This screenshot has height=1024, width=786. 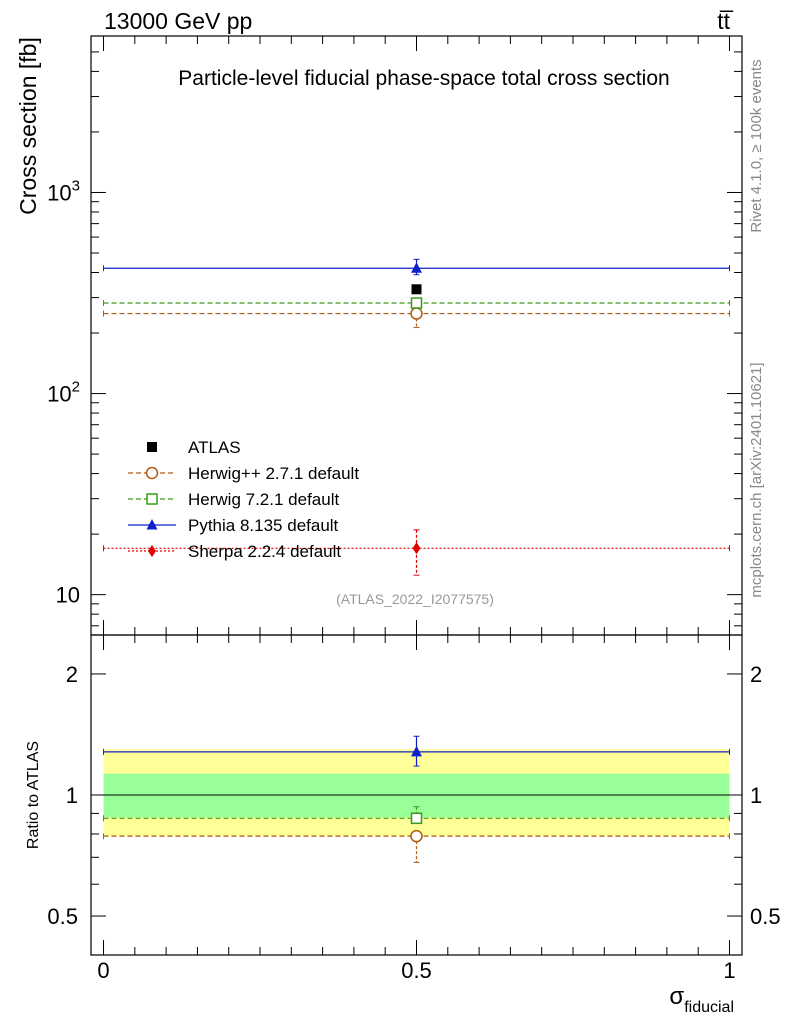 What do you see at coordinates (76, 387) in the screenshot?
I see `main-ytick-exponent: 2` at bounding box center [76, 387].